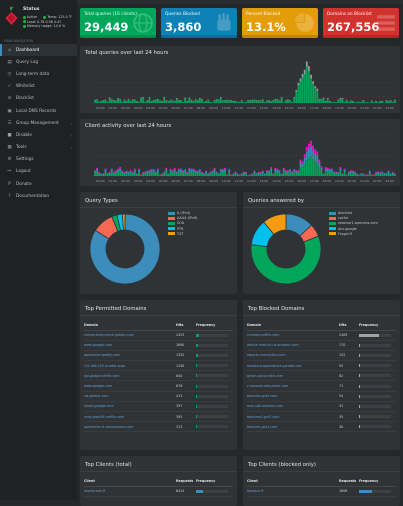 Image resolution: width=403 pixels, height=506 pixels. I want to click on row-link: apresolve.spotify.com, so click(130, 355).